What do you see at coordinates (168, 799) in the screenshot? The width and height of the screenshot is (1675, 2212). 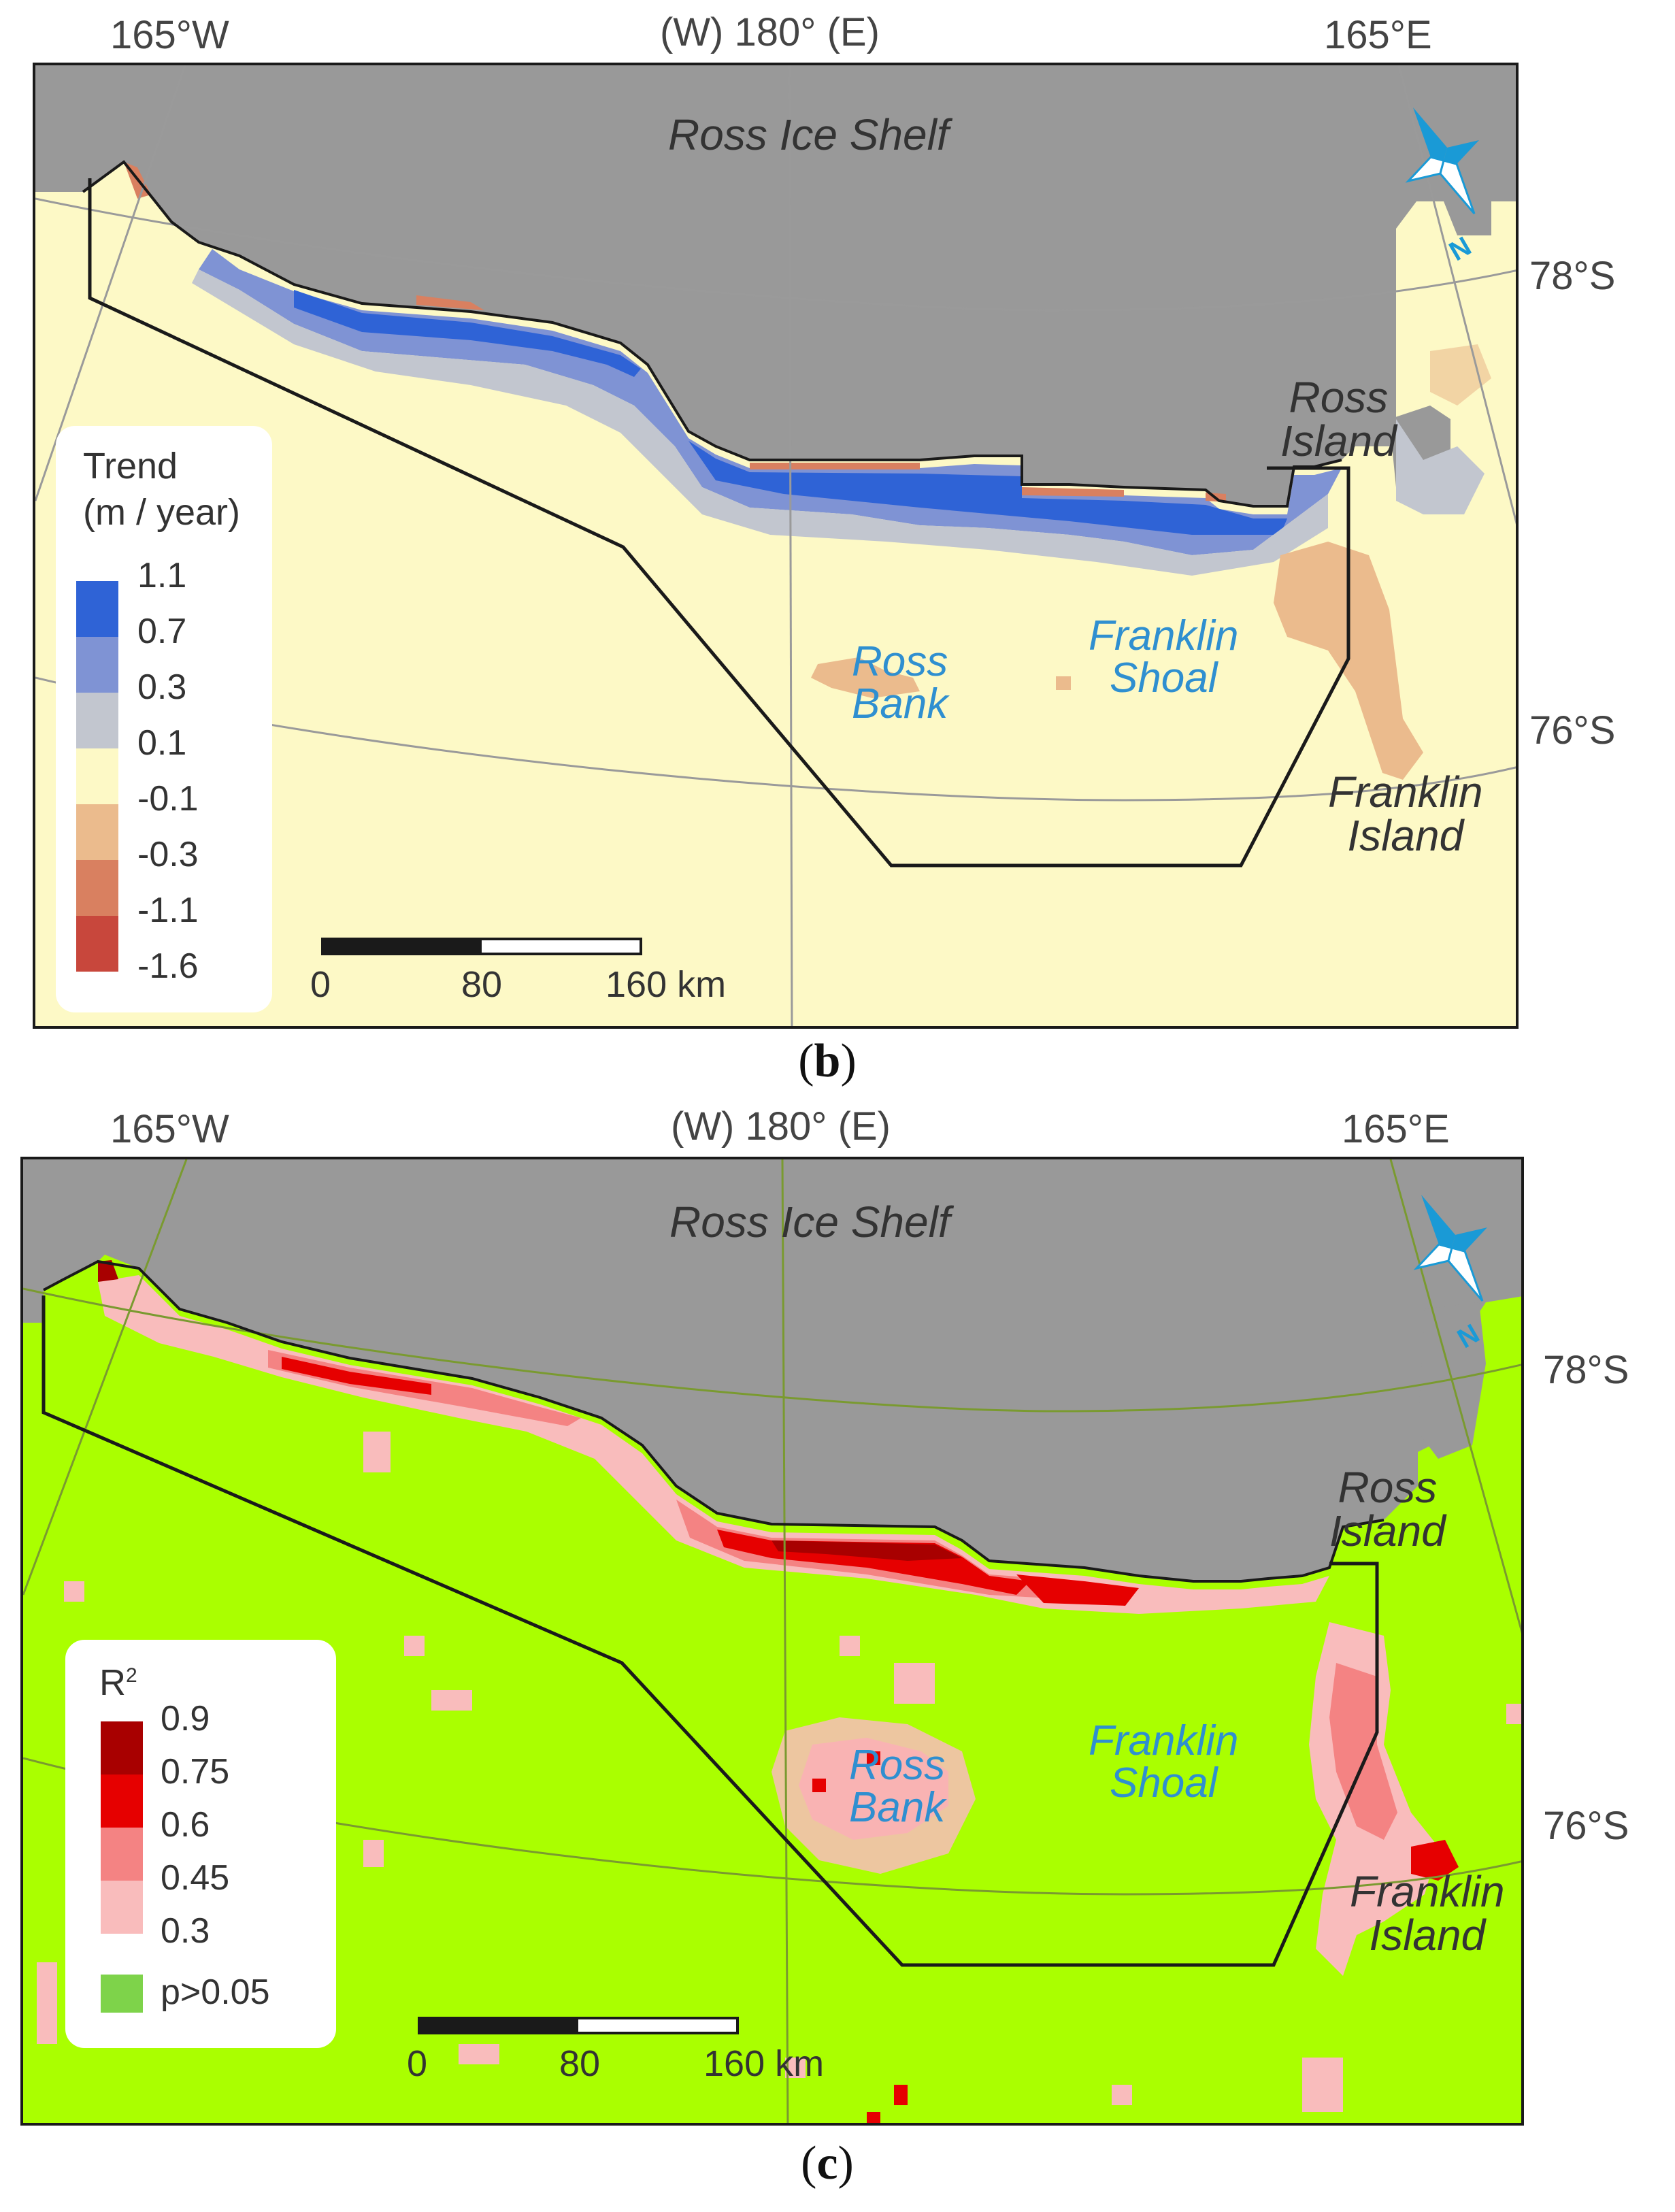 I see `legend-label-5: -0.1` at bounding box center [168, 799].